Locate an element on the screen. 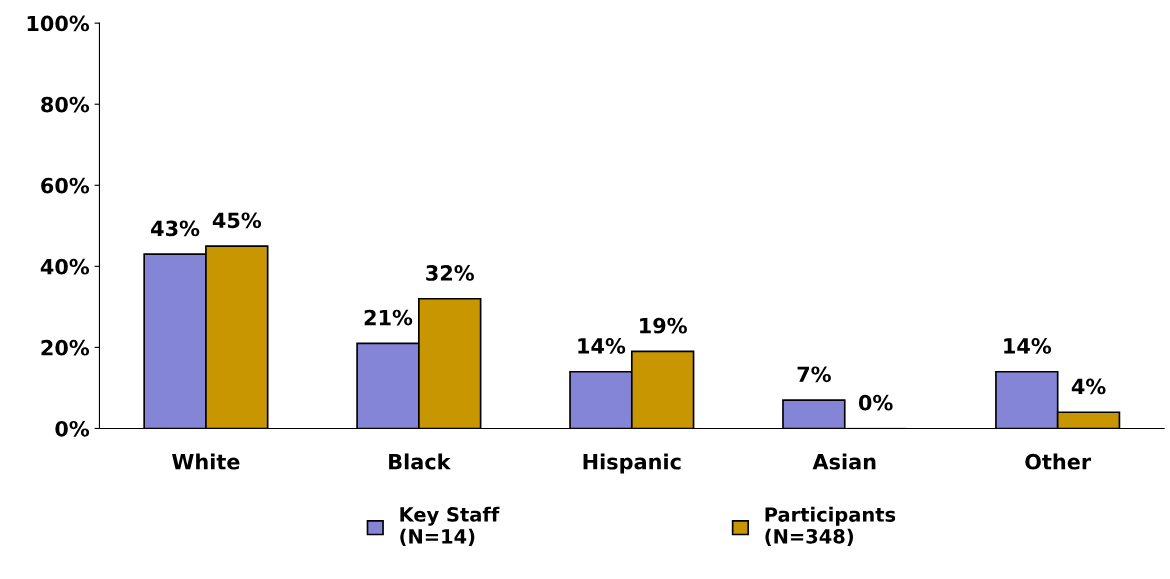  y-tick-label: 20% is located at coordinates (65, 347).